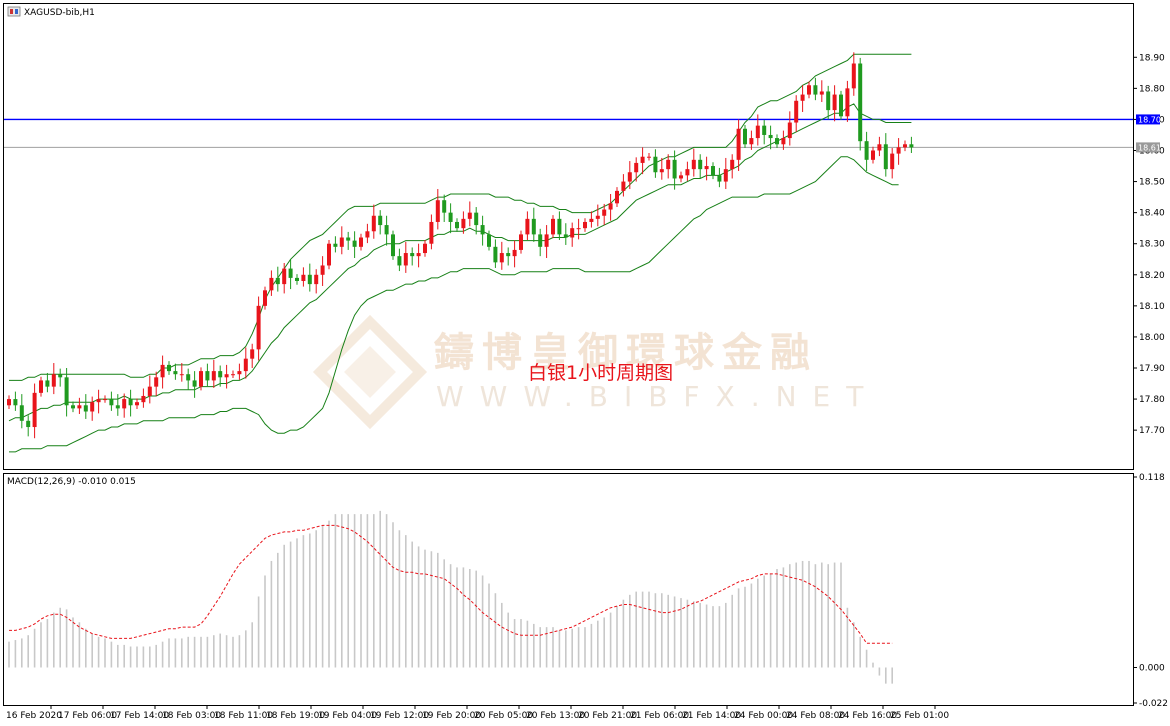 This screenshot has width=1170, height=726. Describe the element at coordinates (71, 482) in the screenshot. I see `macd-label: MACD(12,26,9) -0.010 0.015` at that location.